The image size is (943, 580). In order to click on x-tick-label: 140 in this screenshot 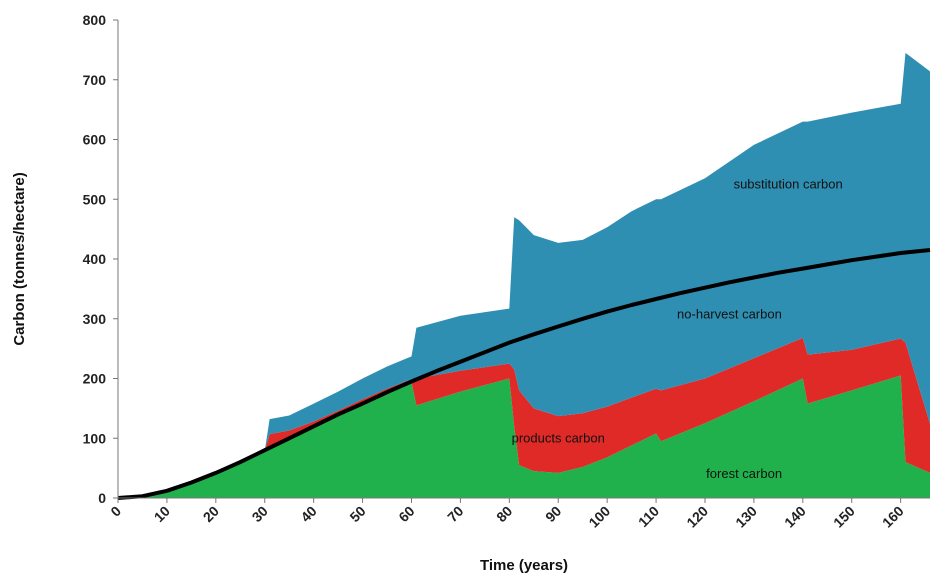, I will do `click(795, 517)`.